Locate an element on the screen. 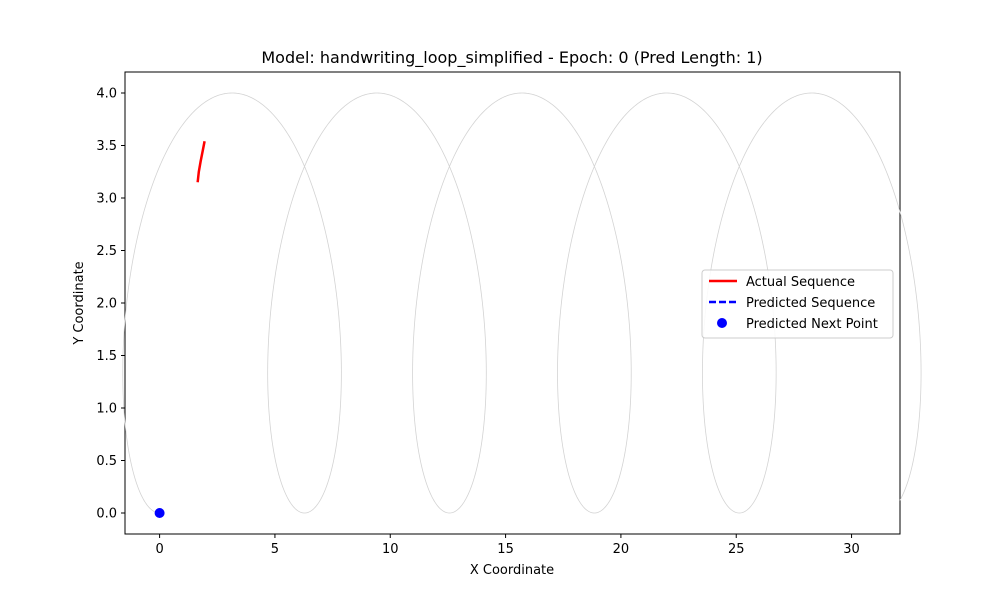  x-tick-label: 30 is located at coordinates (851, 549).